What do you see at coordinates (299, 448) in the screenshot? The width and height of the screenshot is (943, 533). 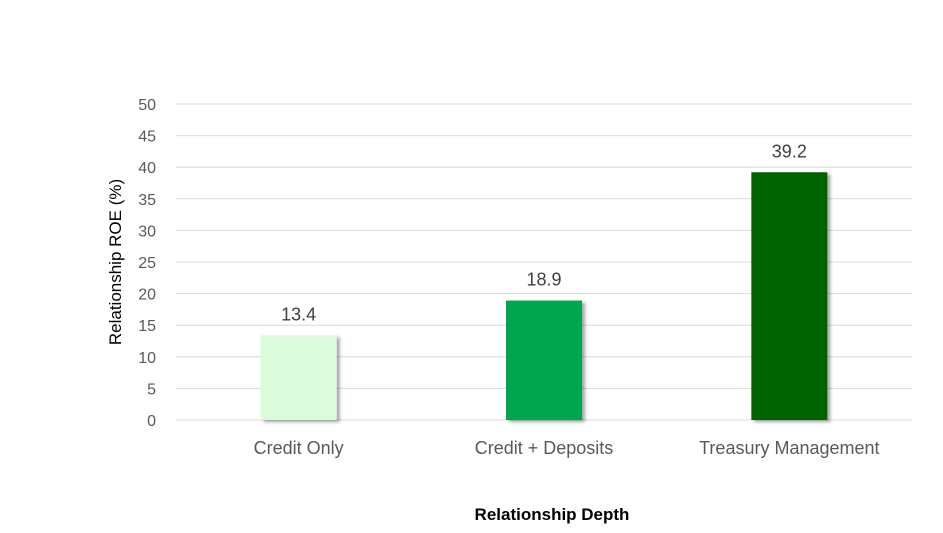 I see `x-tick-label-credit-only: Credit Only` at bounding box center [299, 448].